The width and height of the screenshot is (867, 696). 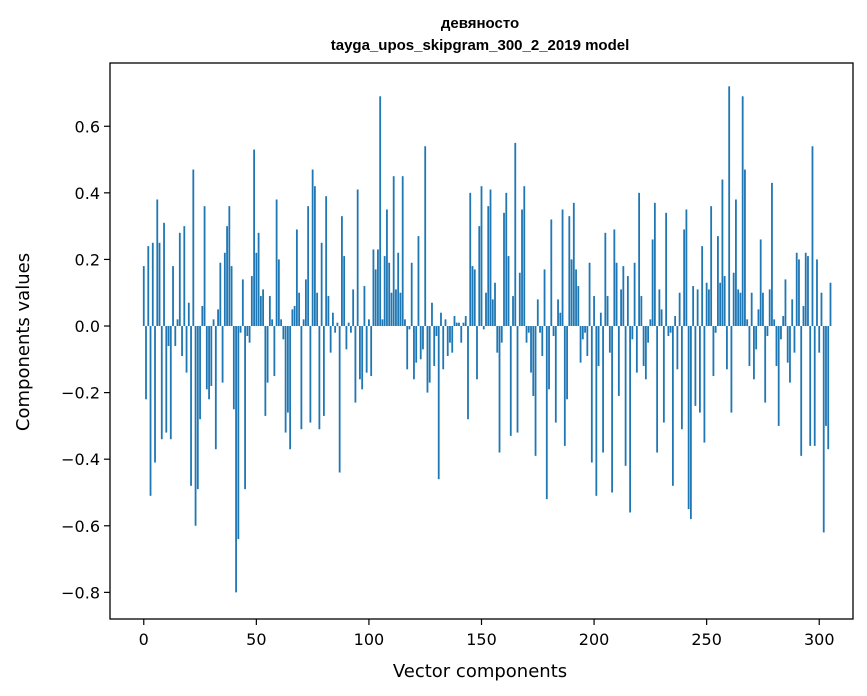 What do you see at coordinates (80, 393) in the screenshot?
I see `y-tick-label: −0.2` at bounding box center [80, 393].